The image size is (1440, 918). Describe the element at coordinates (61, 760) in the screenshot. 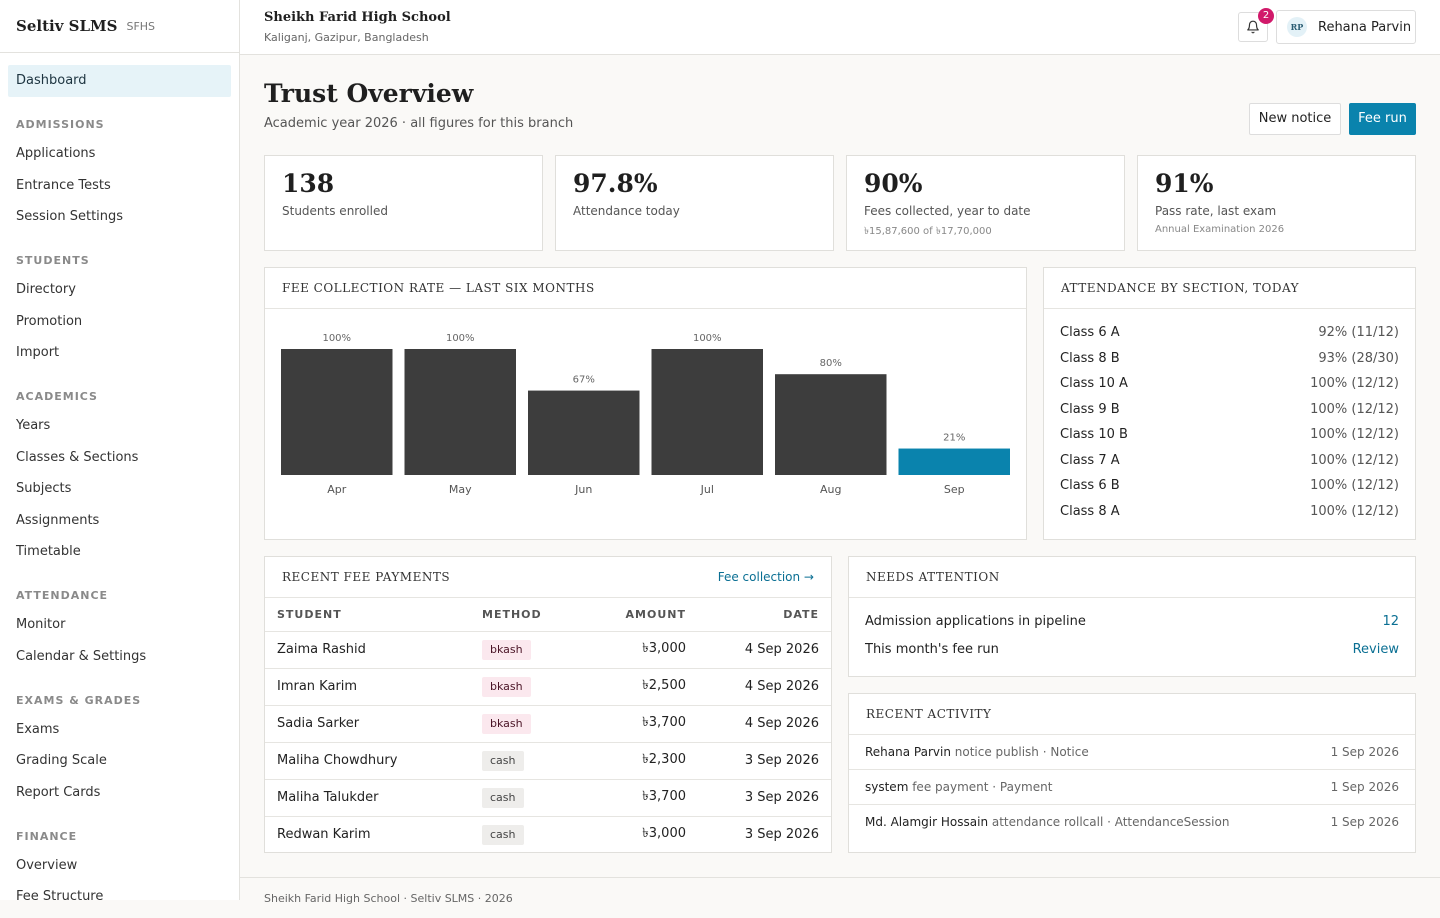

I see `sidebar-item-grading-scale: Grading Scale` at that location.